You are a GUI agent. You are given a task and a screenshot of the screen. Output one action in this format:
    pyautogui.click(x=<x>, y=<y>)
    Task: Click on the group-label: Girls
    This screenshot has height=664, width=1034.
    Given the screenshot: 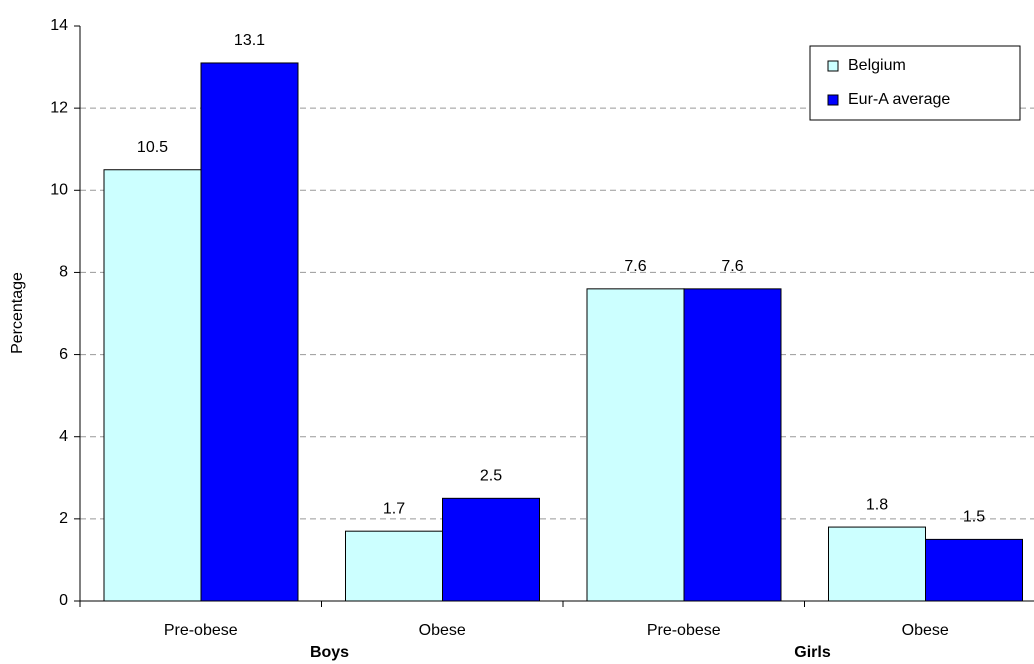 What is the action you would take?
    pyautogui.click(x=812, y=652)
    